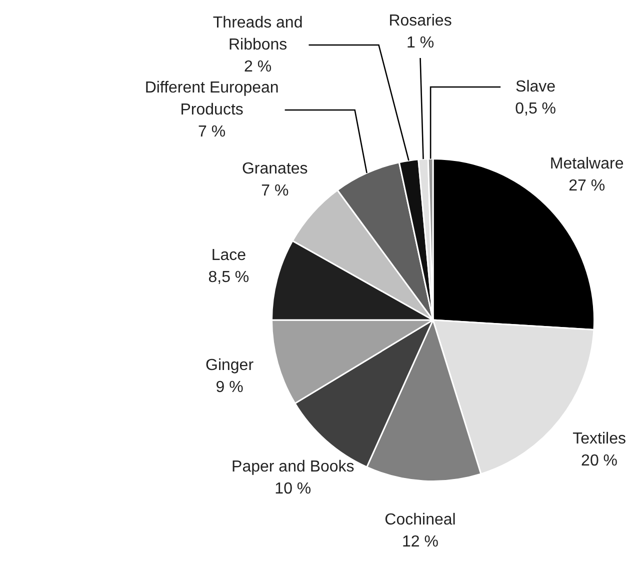  I want to click on slice-label: Cochineal, so click(420, 519).